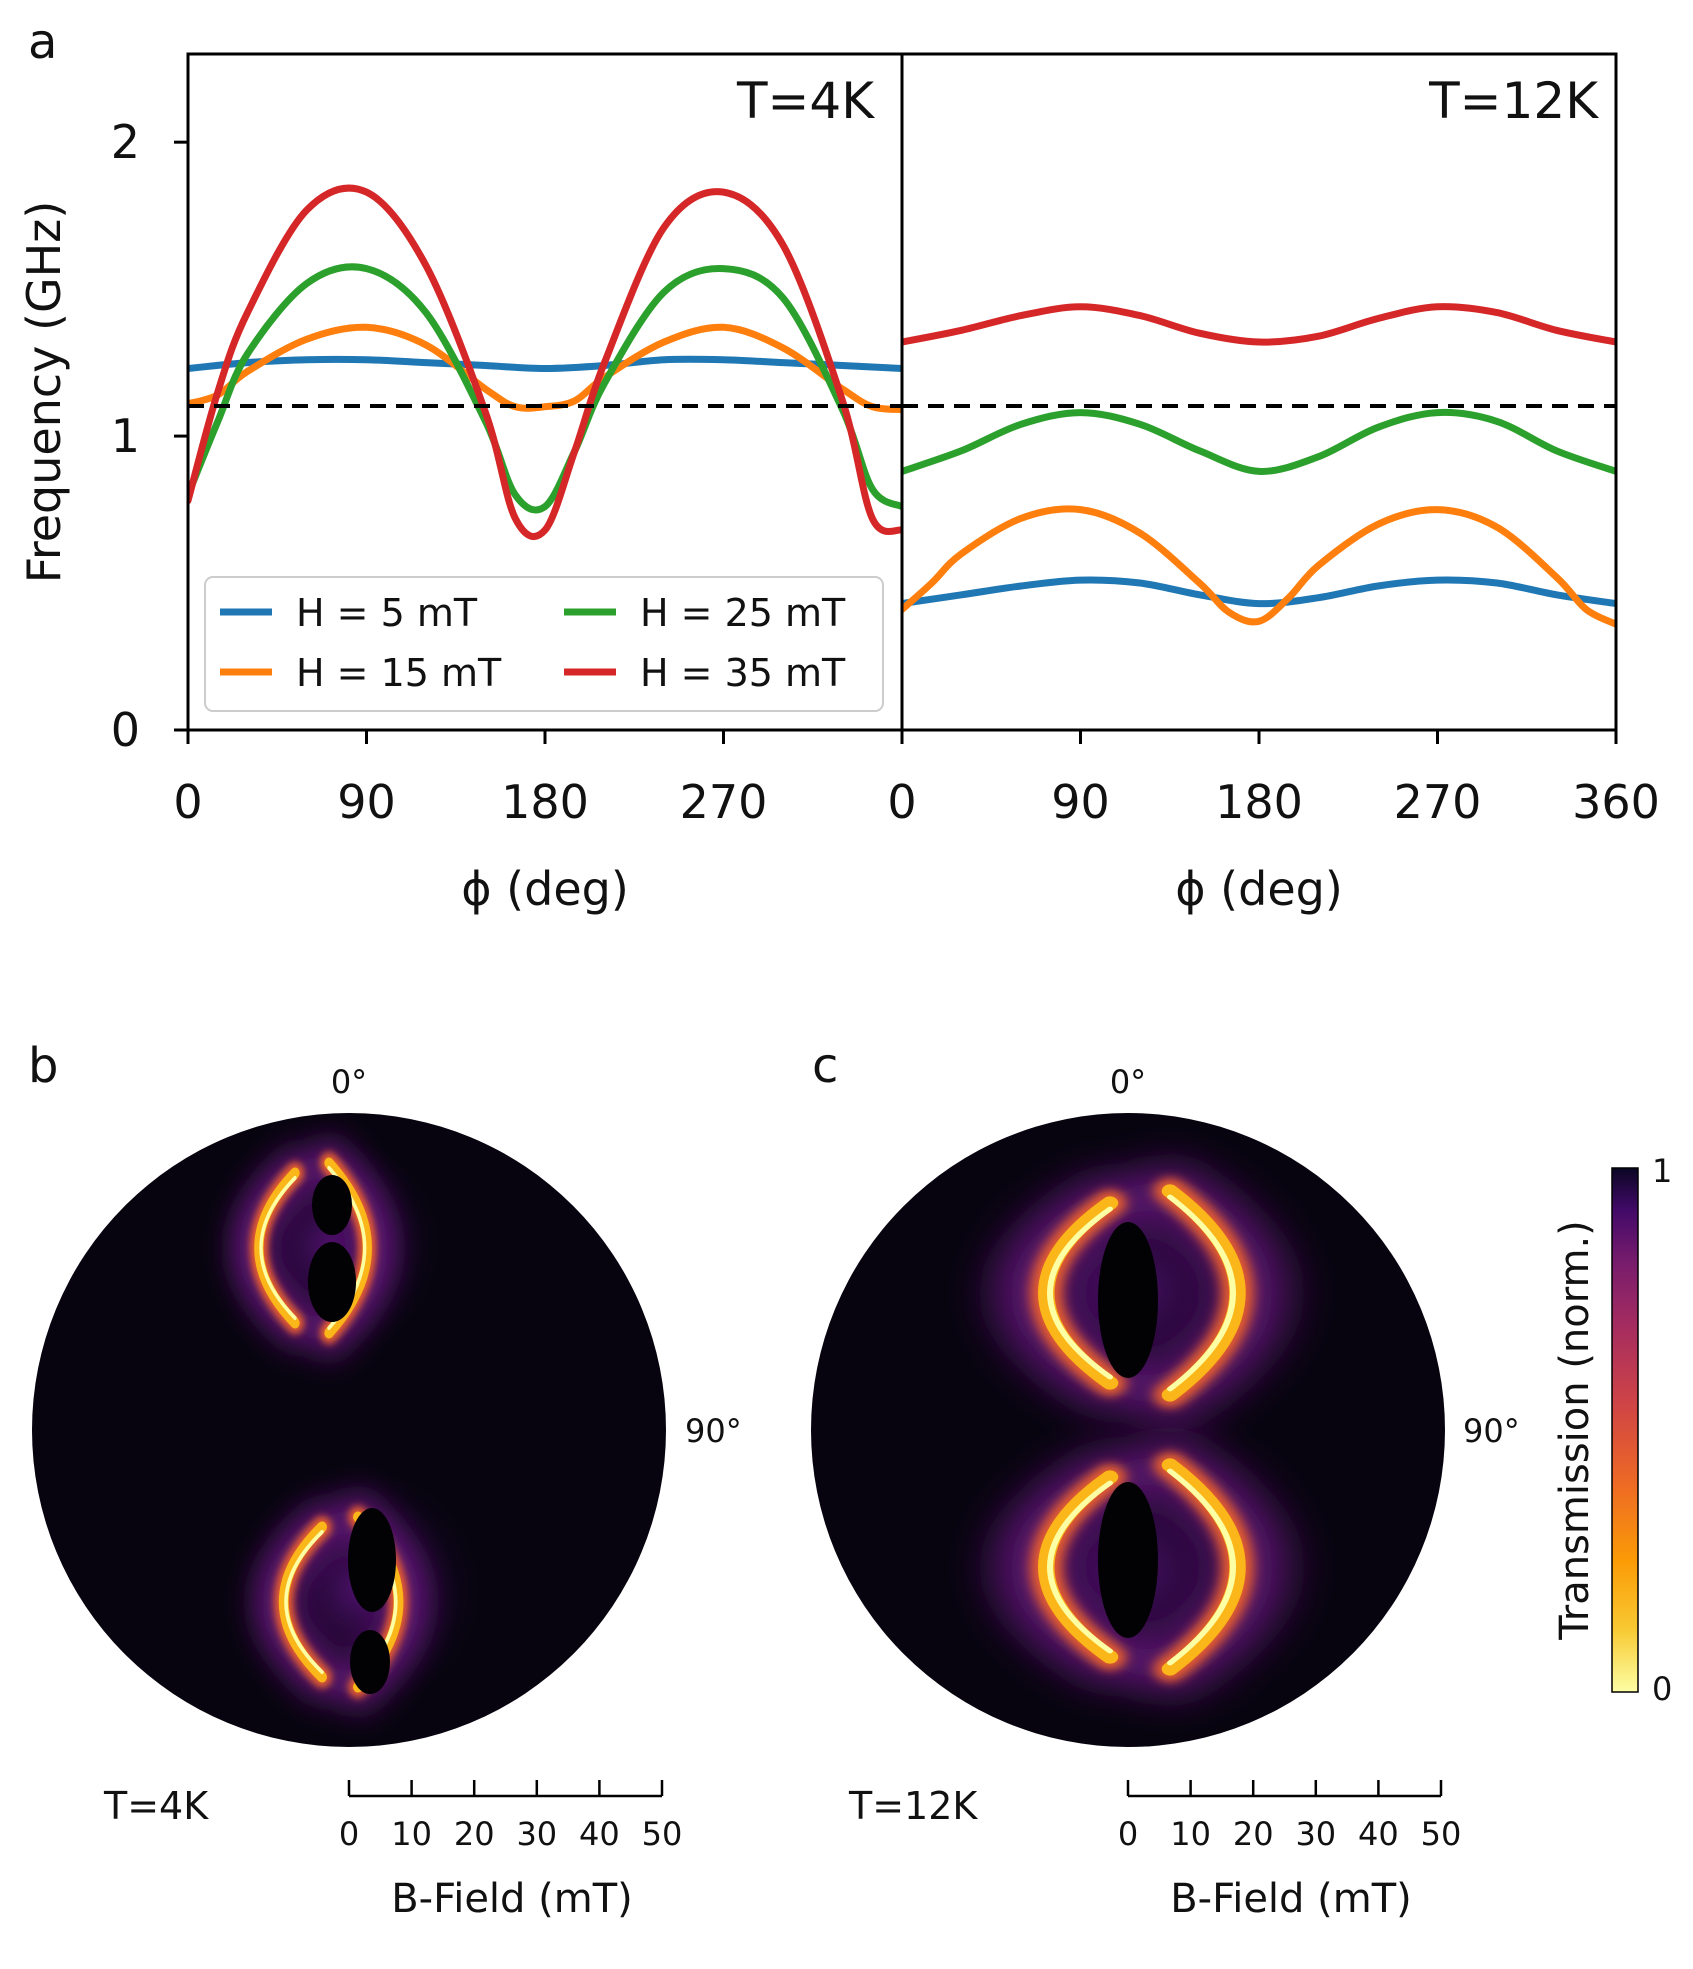  Describe the element at coordinates (713, 1431) in the screenshot. I see `angle-label-90-b: 90°` at that location.